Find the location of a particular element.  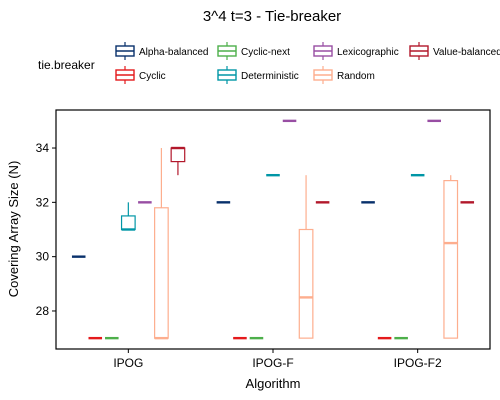

box-deterministic-ipog is located at coordinates (128, 216).